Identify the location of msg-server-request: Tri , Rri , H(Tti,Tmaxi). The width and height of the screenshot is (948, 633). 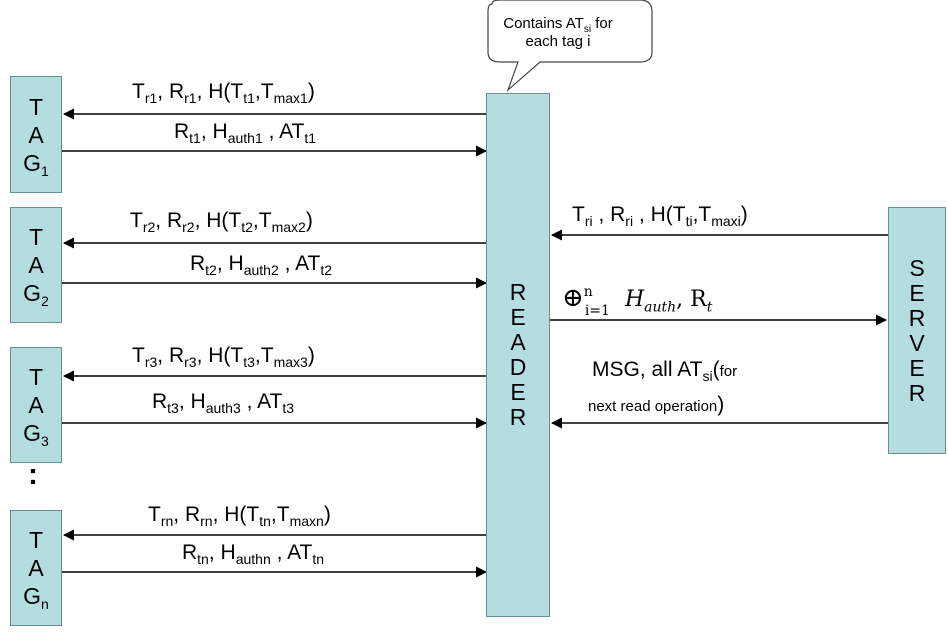
(660, 216).